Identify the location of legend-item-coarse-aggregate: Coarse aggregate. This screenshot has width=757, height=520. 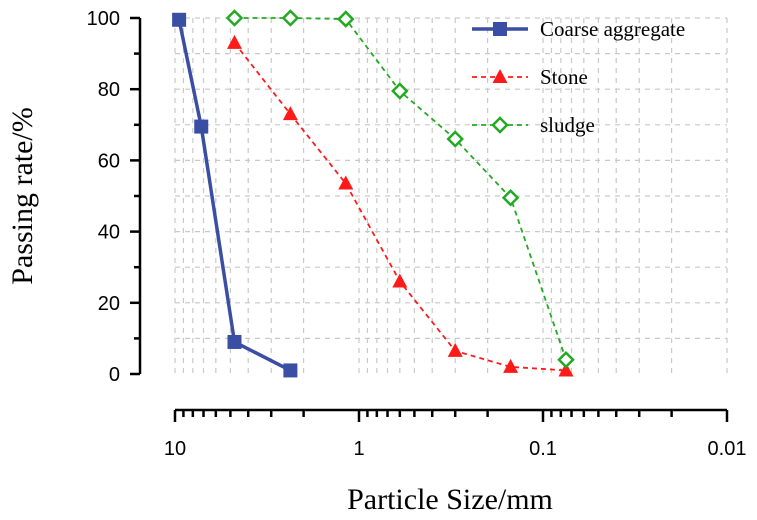
(578, 29).